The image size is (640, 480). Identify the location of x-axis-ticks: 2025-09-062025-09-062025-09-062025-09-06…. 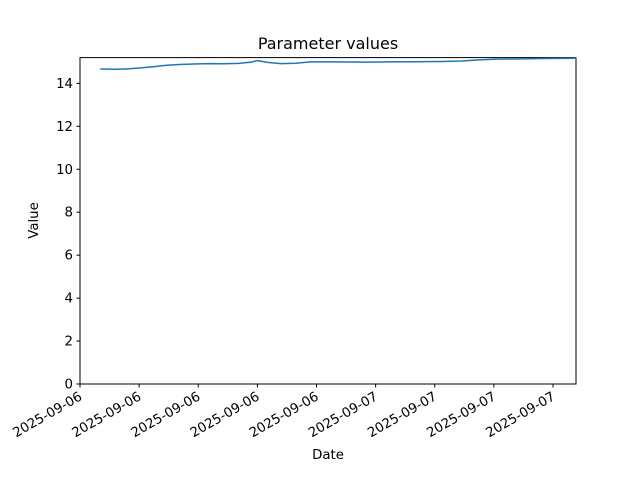
(284, 412).